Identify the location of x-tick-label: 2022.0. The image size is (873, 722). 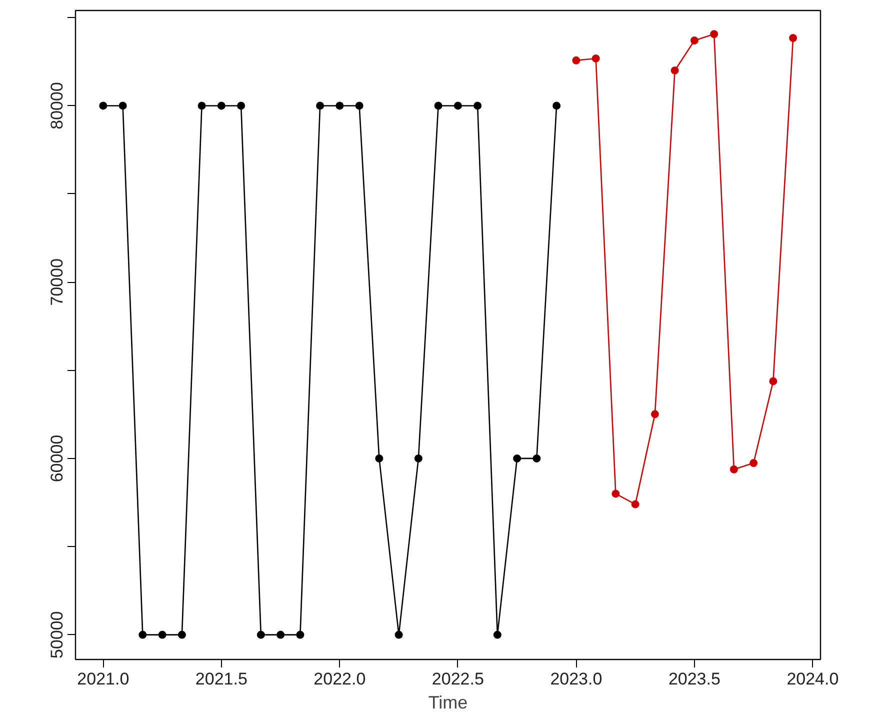
(340, 679).